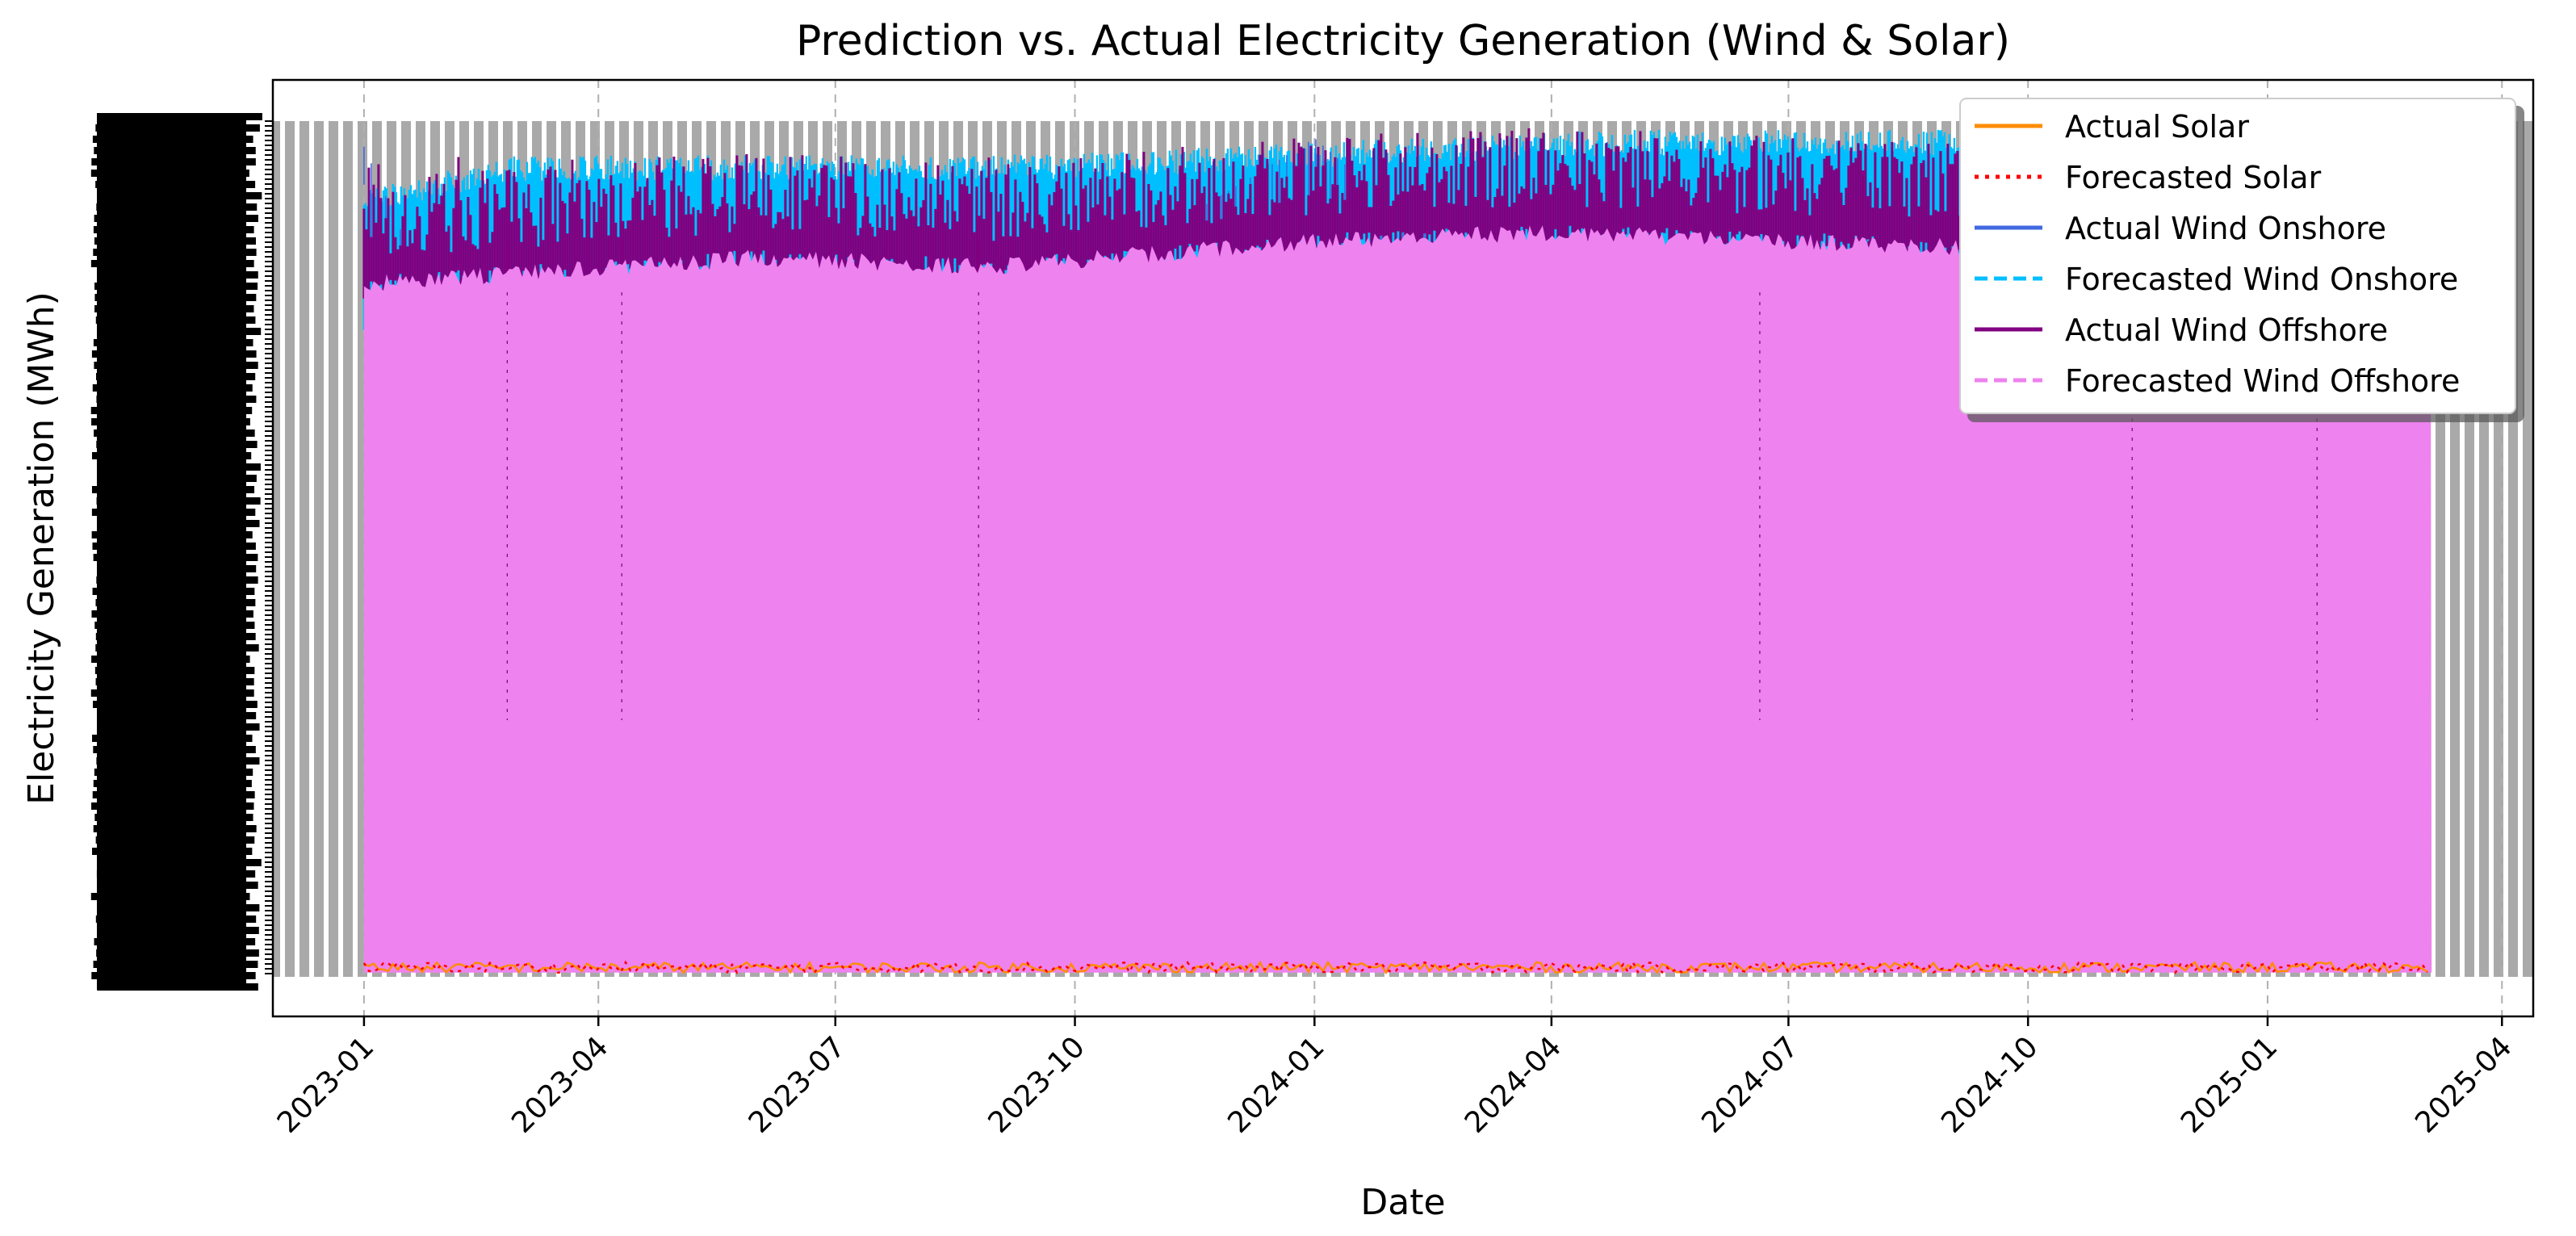 The width and height of the screenshot is (2576, 1236). What do you see at coordinates (1402, 1203) in the screenshot?
I see `x-axis-label: Date` at bounding box center [1402, 1203].